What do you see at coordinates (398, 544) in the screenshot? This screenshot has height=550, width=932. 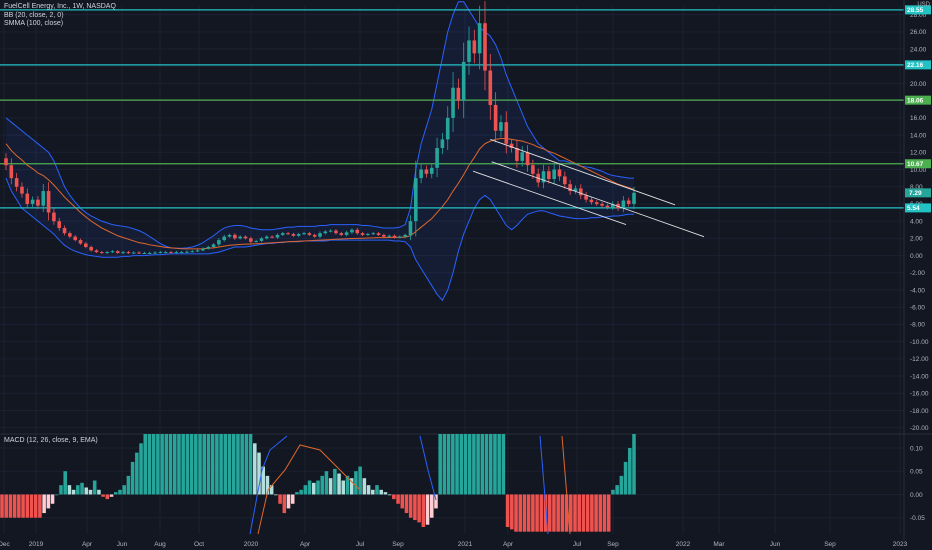 I see `x-tick-label: Sep` at bounding box center [398, 544].